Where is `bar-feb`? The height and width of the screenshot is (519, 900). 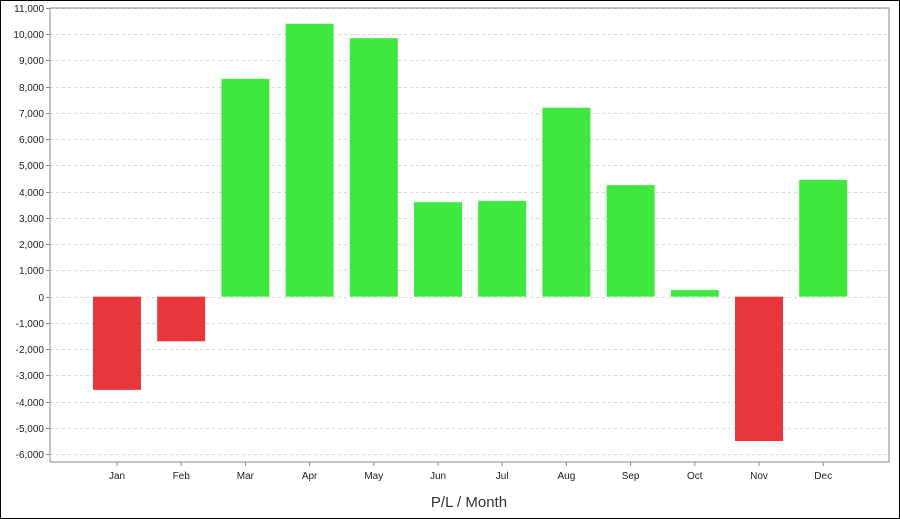
bar-feb is located at coordinates (181, 319).